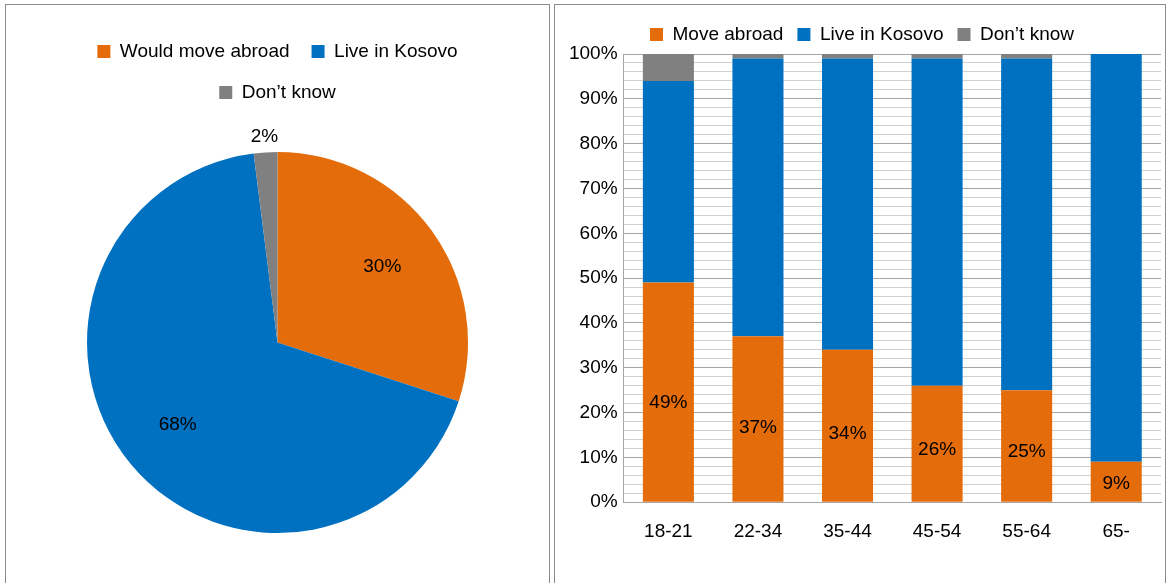  Describe the element at coordinates (264, 135) in the screenshot. I see `data-label: 2%` at that location.